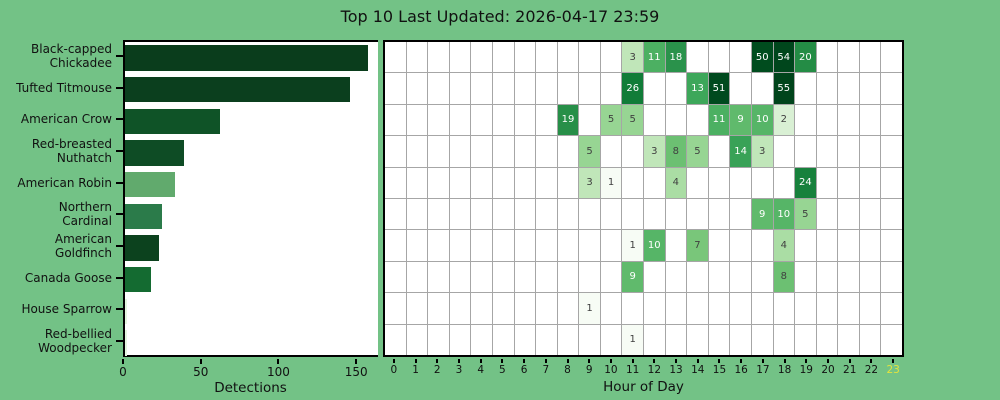  I want to click on heatmap-cell: 14, so click(740, 151).